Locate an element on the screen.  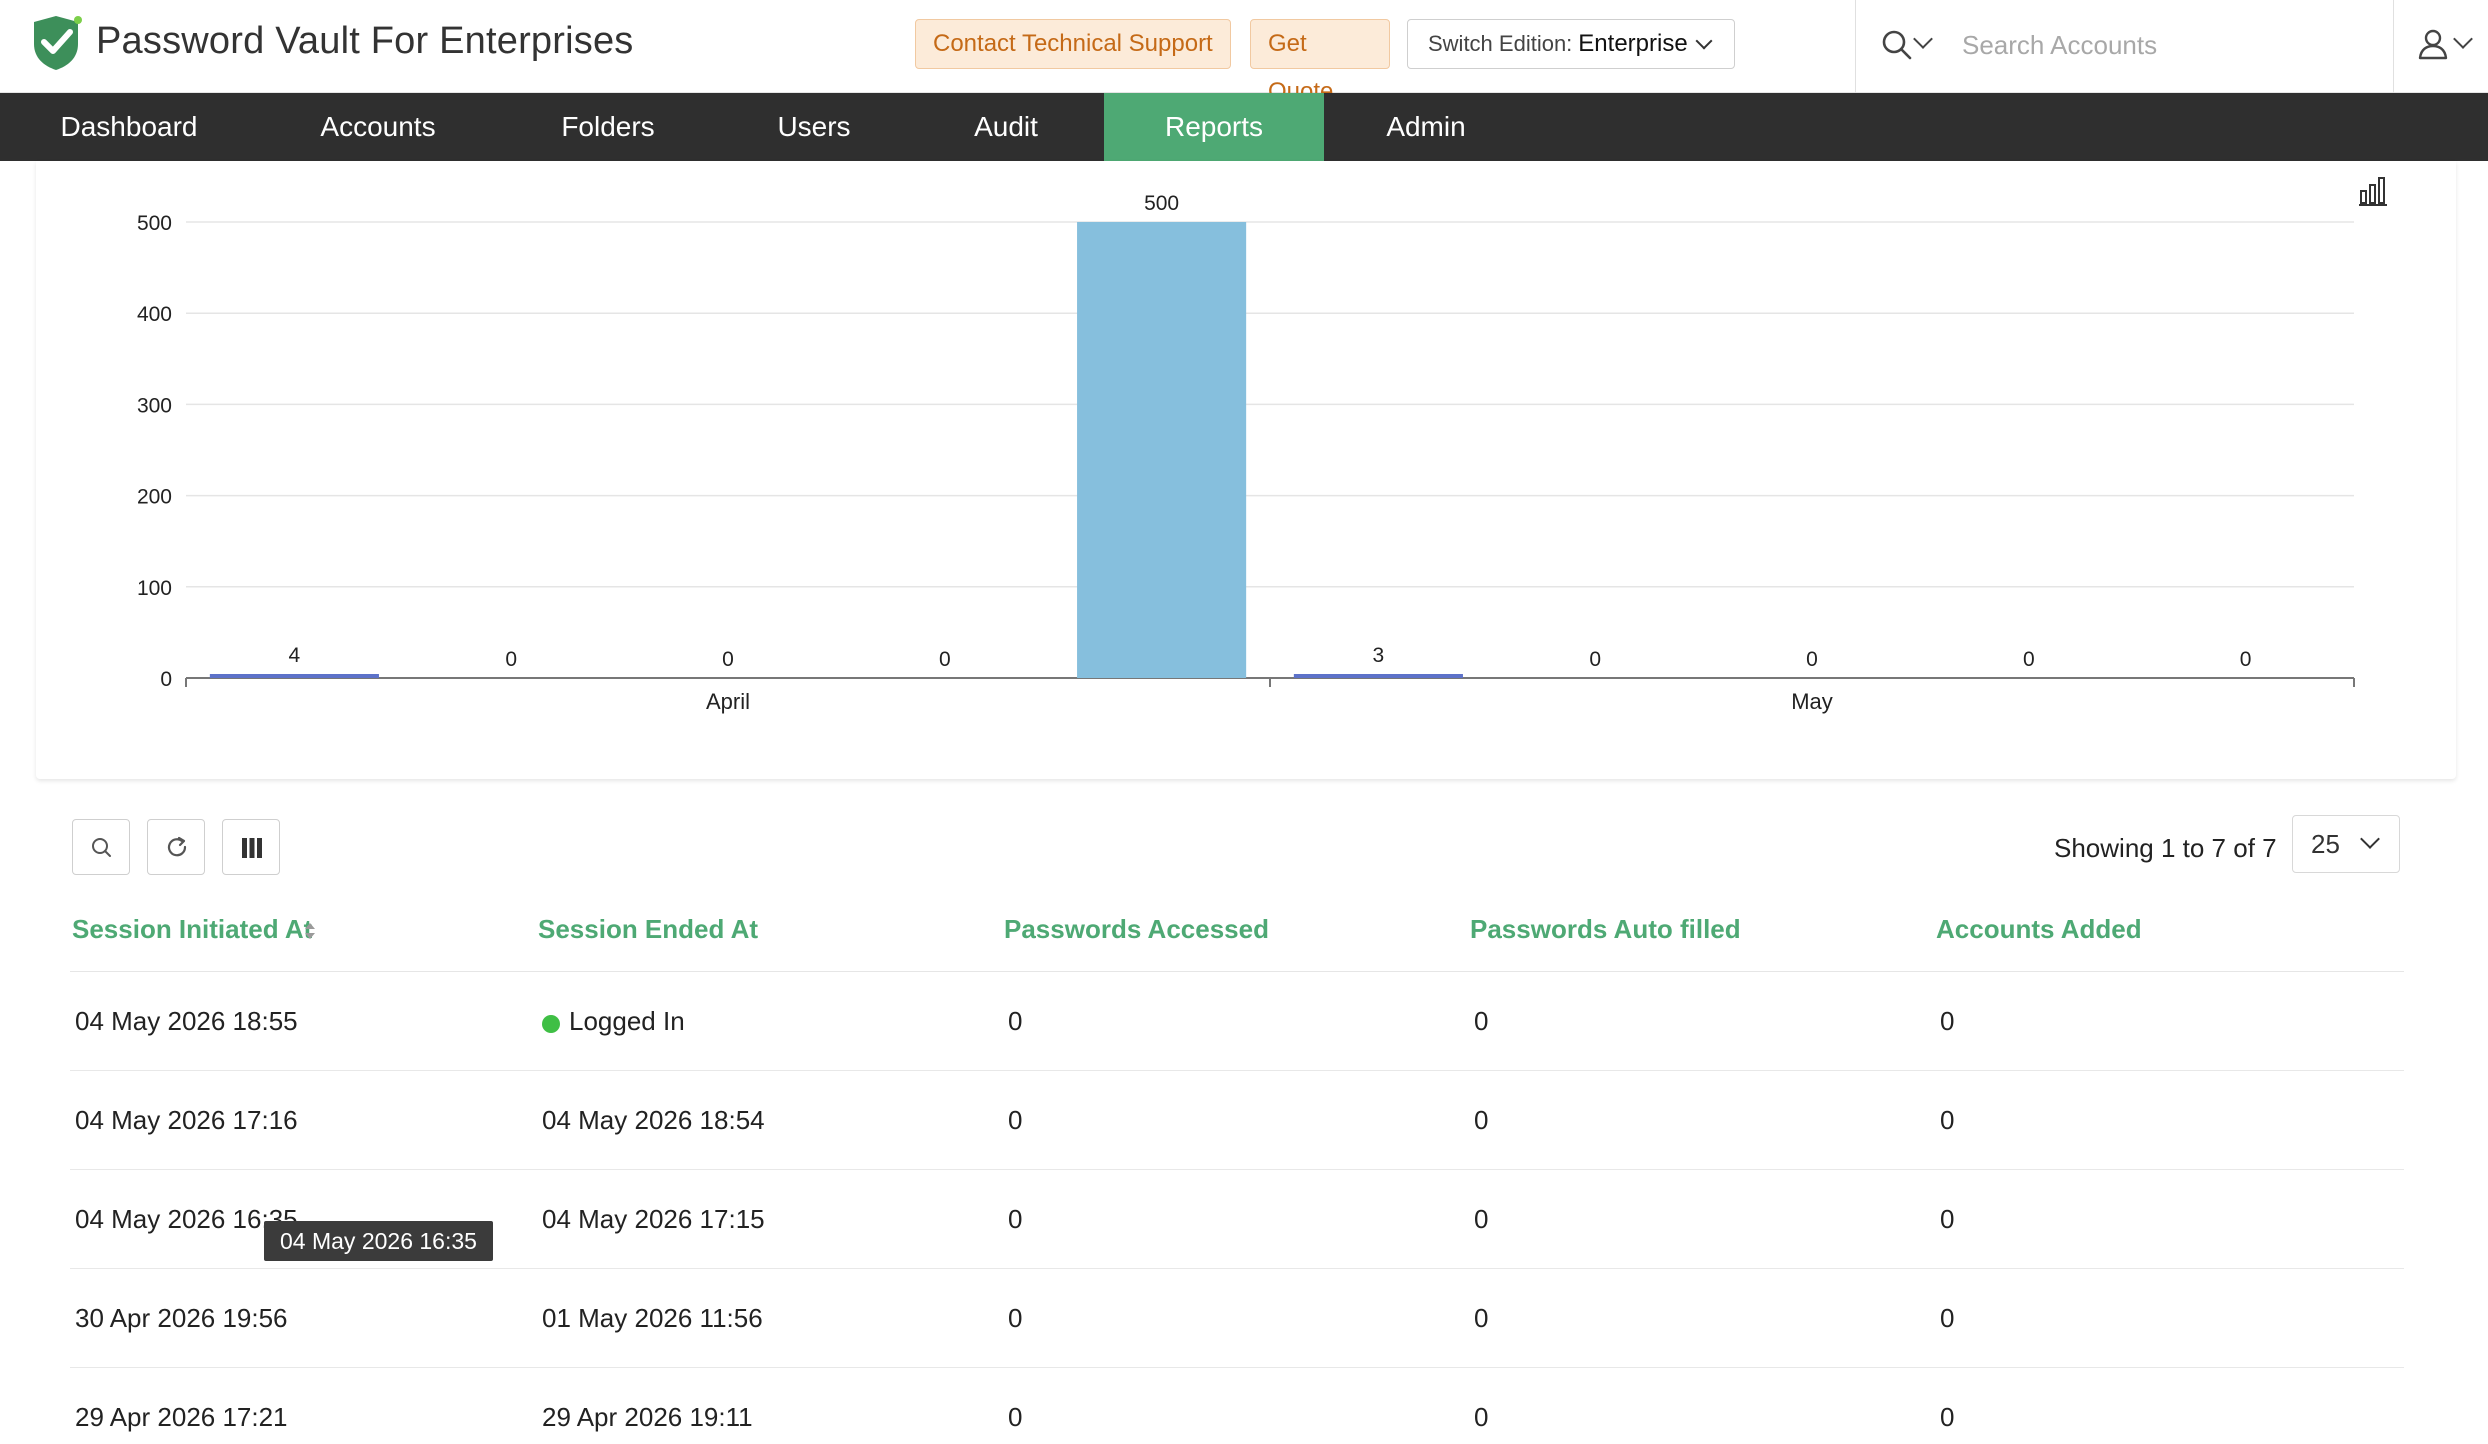
refresh-icon is located at coordinates (177, 846).